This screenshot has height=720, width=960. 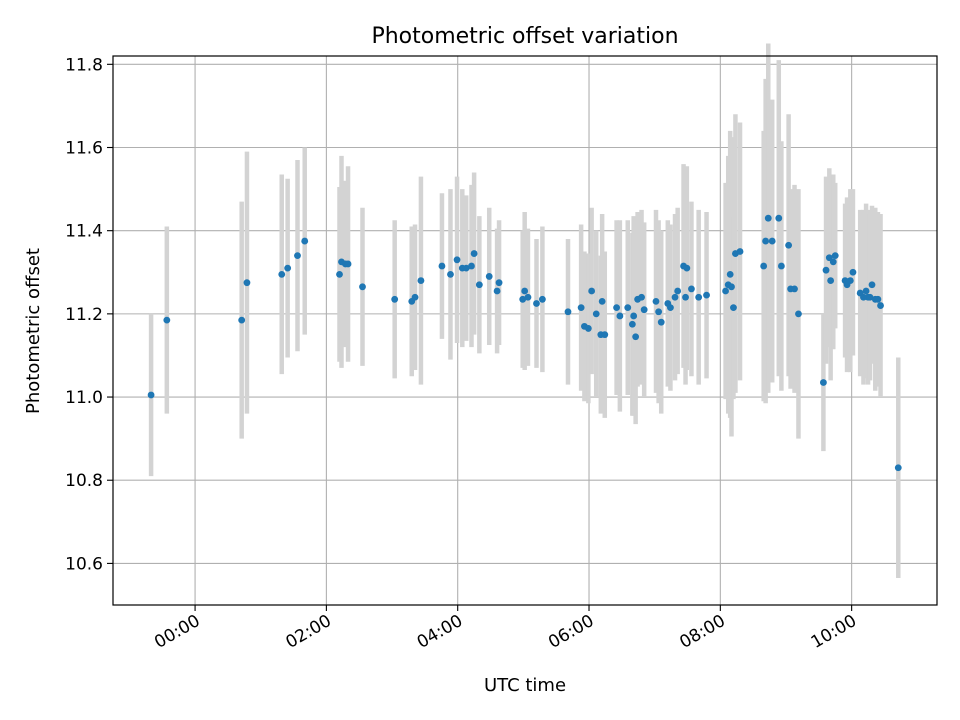 I want to click on y-tick-label: 11.8, so click(x=84, y=65).